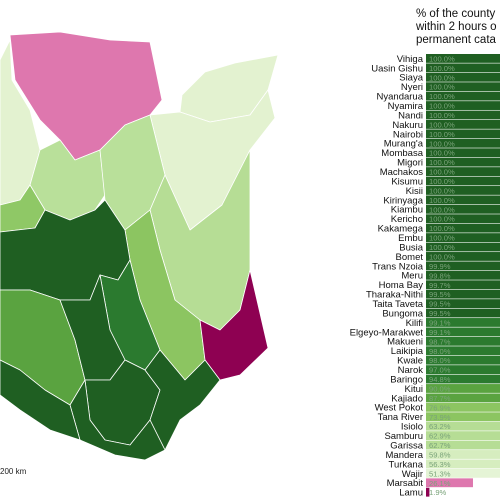  What do you see at coordinates (440, 304) in the screenshot?
I see `value-label: 99.5%` at bounding box center [440, 304].